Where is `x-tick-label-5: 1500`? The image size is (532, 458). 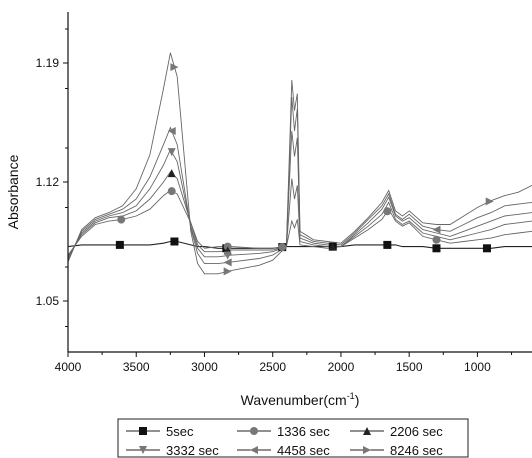
x-tick-label-5: 1500 is located at coordinates (409, 367).